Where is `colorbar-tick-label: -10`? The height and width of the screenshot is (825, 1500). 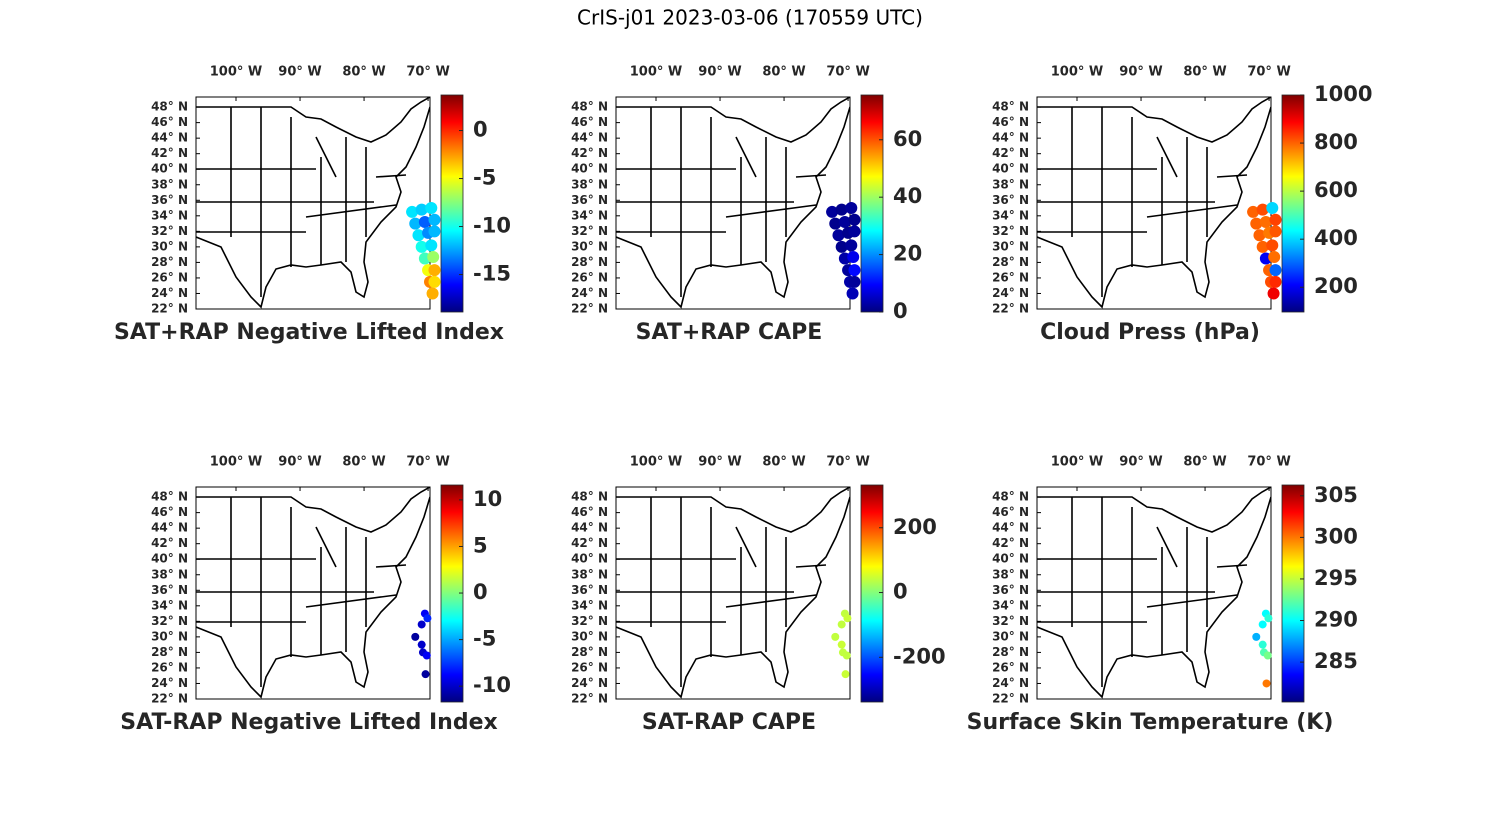
colorbar-tick-label: -10 is located at coordinates (492, 685).